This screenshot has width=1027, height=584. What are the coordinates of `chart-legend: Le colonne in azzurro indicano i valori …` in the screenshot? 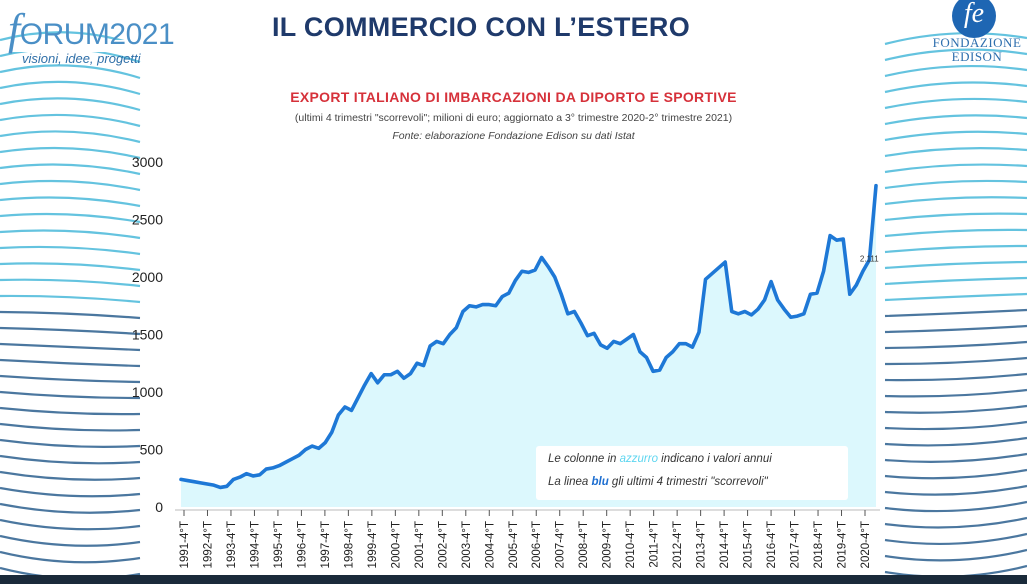 It's located at (692, 473).